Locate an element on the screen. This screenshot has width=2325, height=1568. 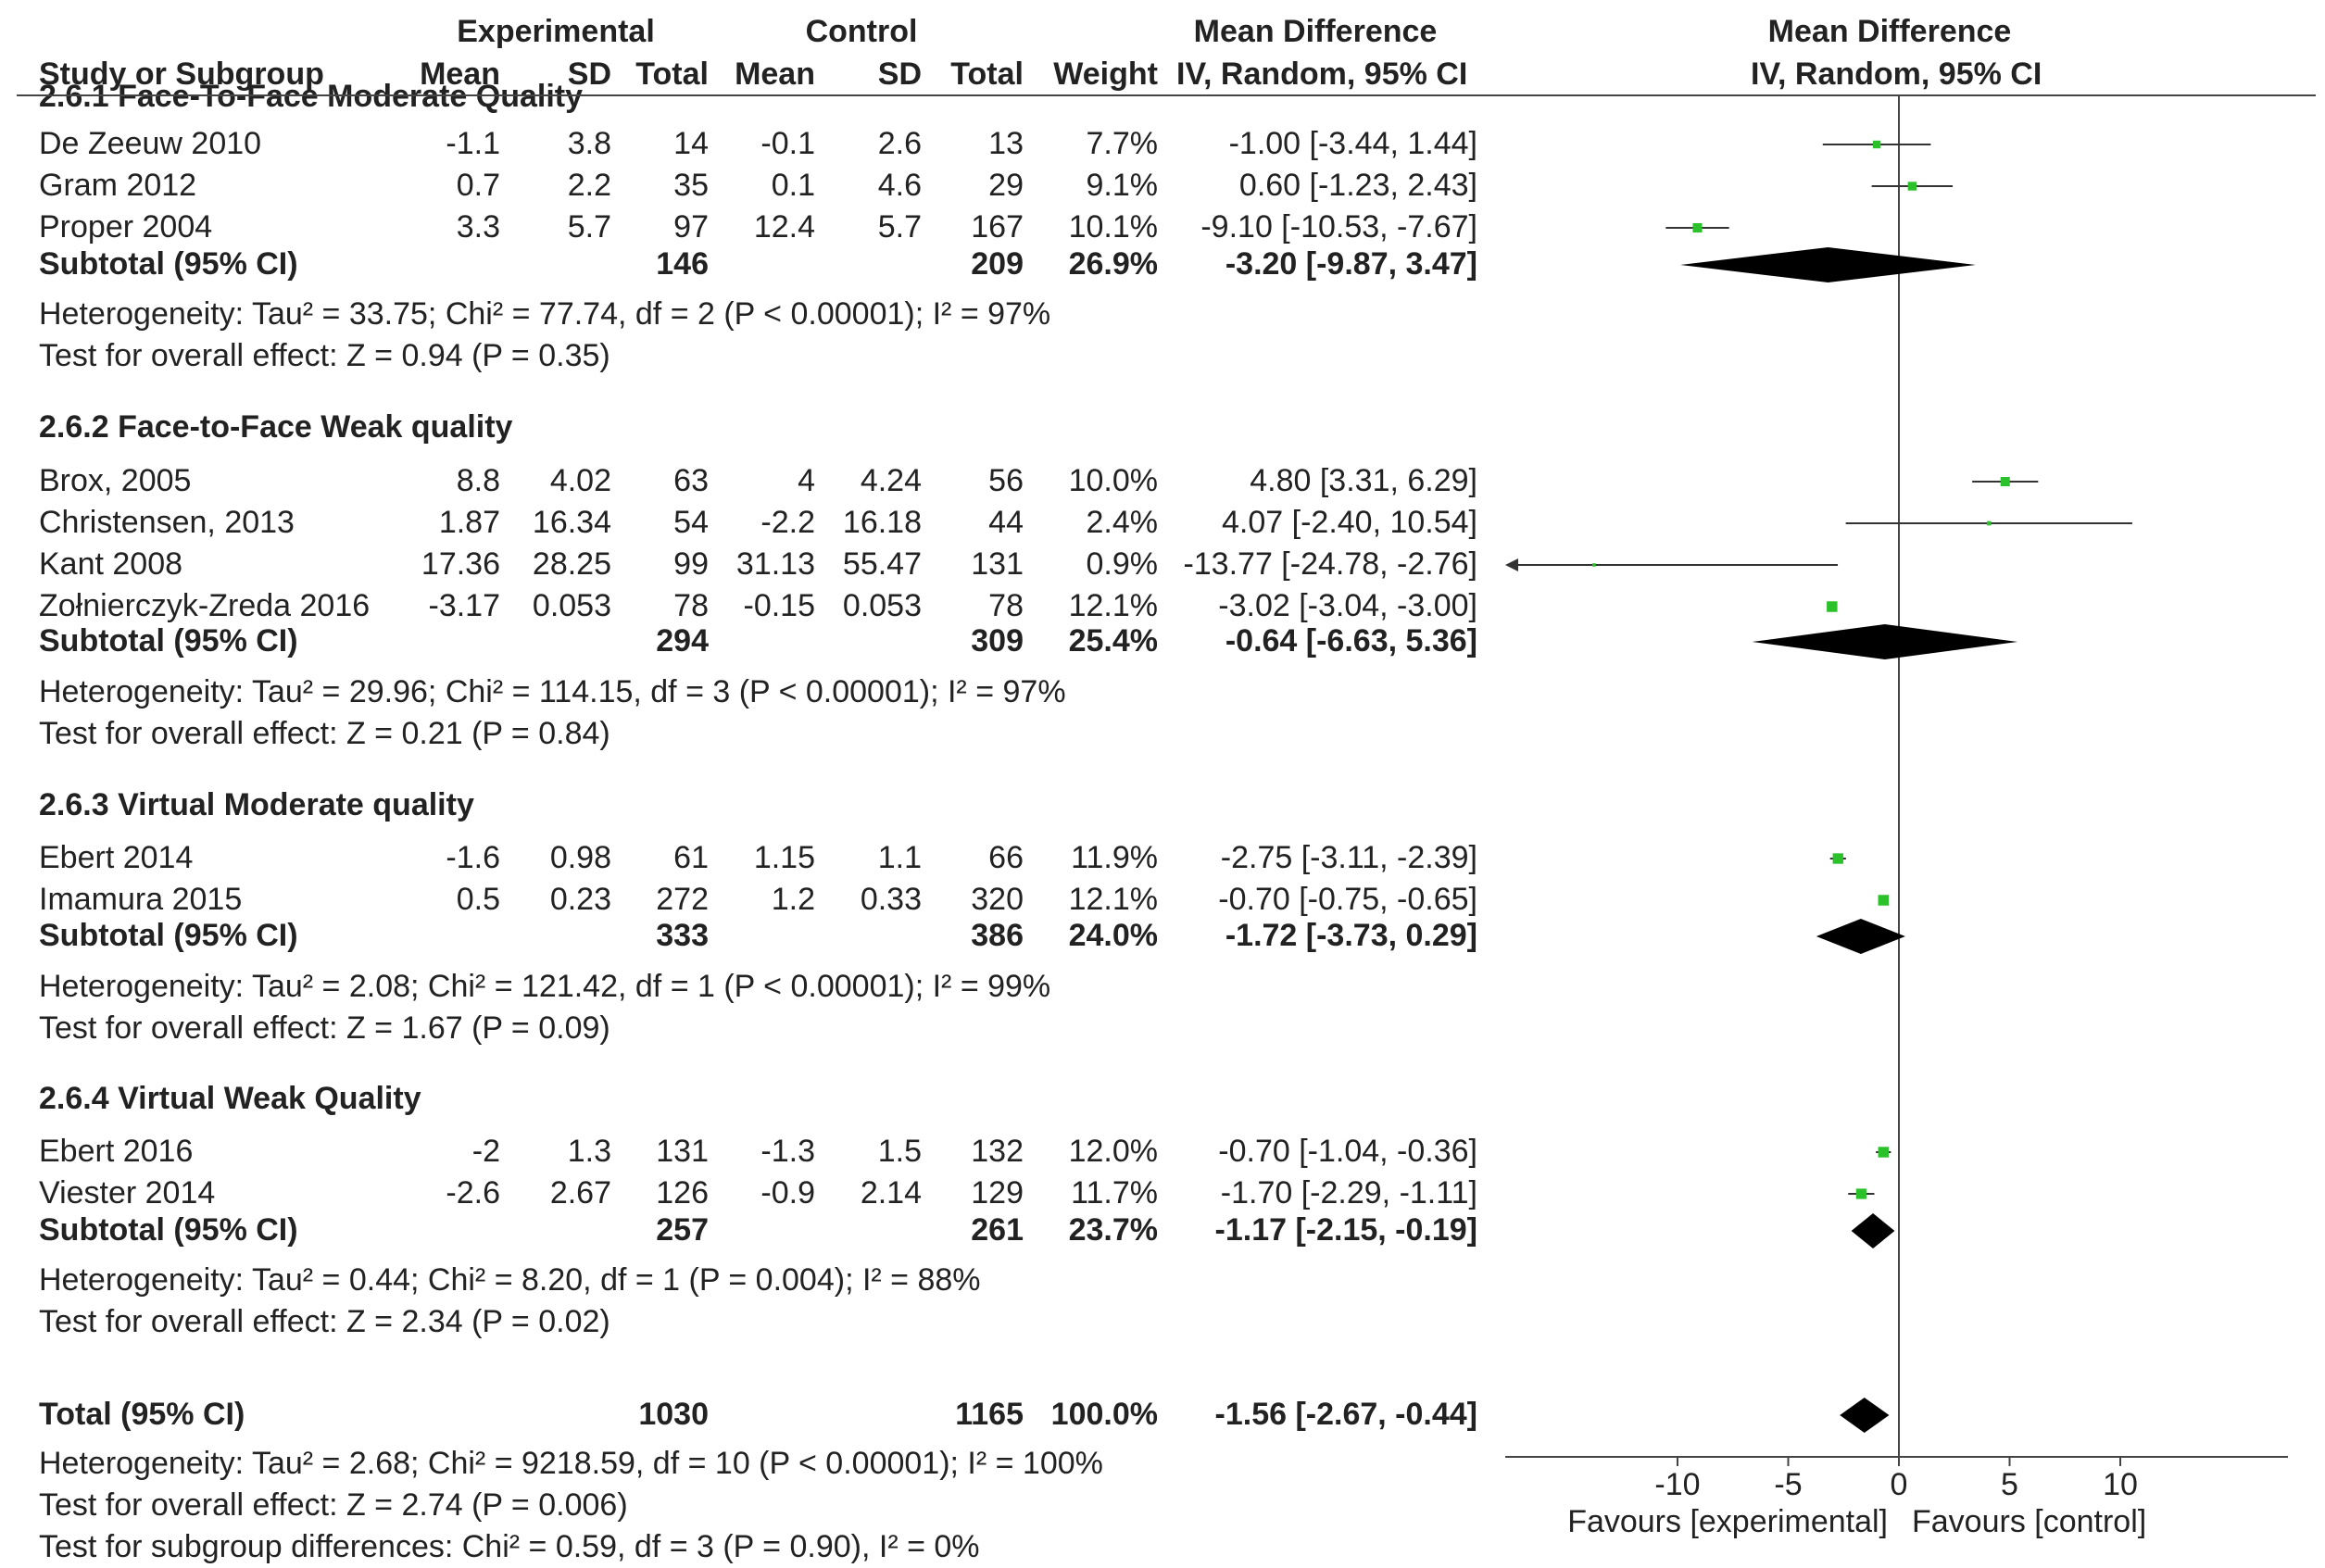
plot-title: Mean Difference is located at coordinates (1889, 31).